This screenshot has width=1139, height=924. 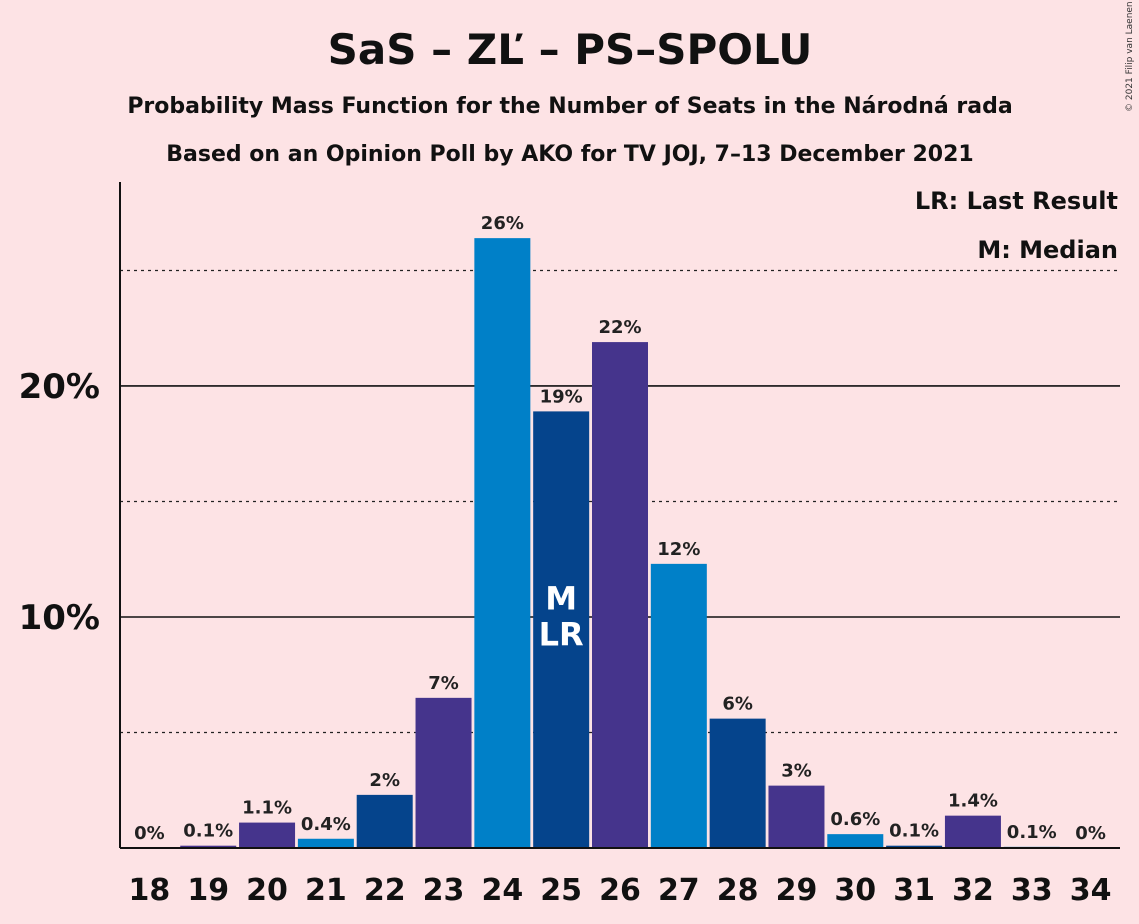 What do you see at coordinates (678, 549) in the screenshot?
I see `data-label: 12%` at bounding box center [678, 549].